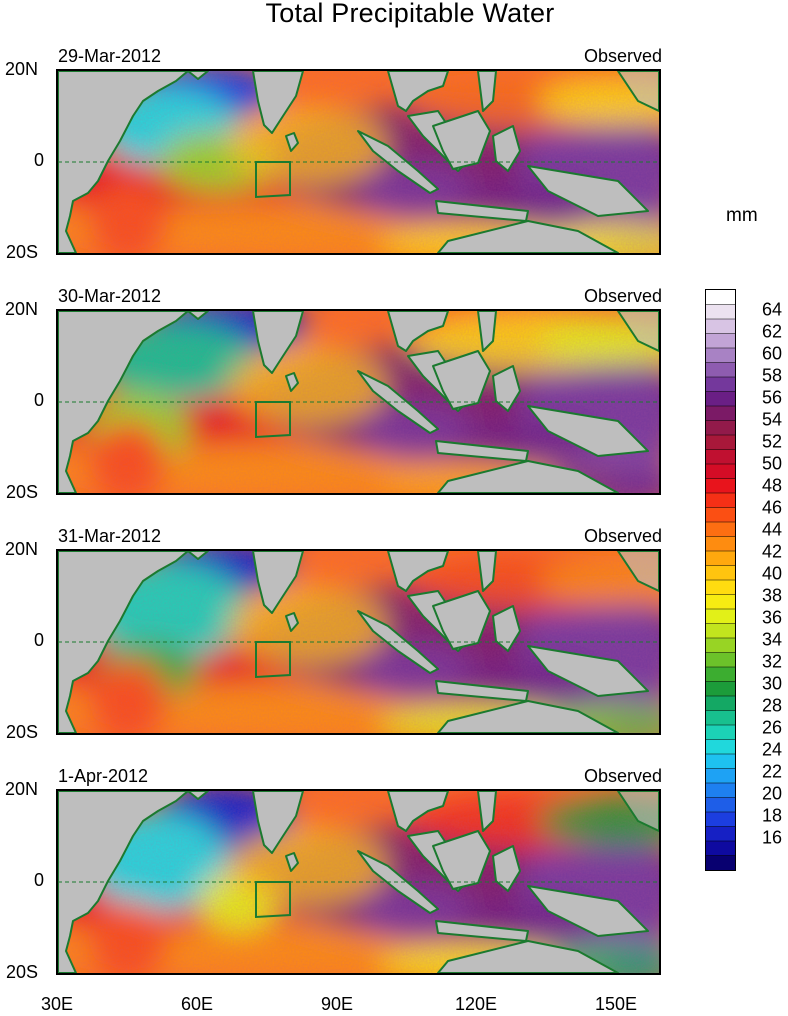 Image resolution: width=788 pixels, height=1016 pixels. Describe the element at coordinates (772, 749) in the screenshot. I see `colorbar-tick-label: 24` at that location.